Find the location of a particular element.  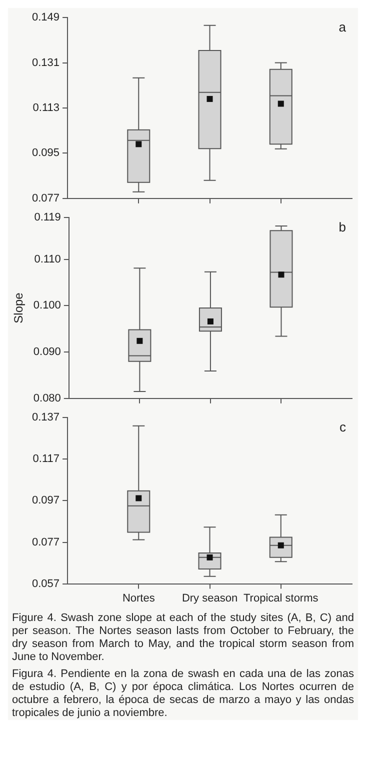

x-tick-label: Nortes is located at coordinates (139, 598).